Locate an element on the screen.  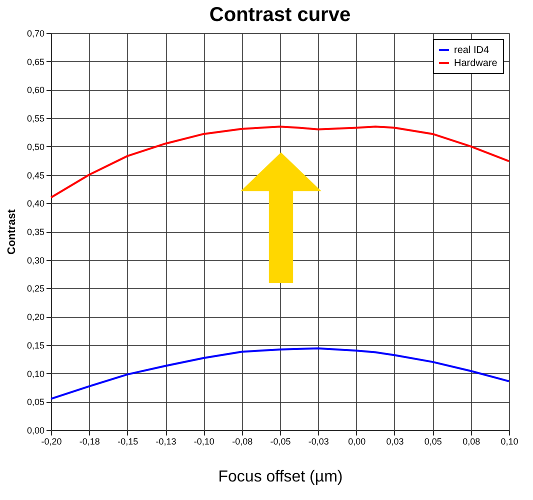
y-axis-title: Contrast is located at coordinates (12, 232).